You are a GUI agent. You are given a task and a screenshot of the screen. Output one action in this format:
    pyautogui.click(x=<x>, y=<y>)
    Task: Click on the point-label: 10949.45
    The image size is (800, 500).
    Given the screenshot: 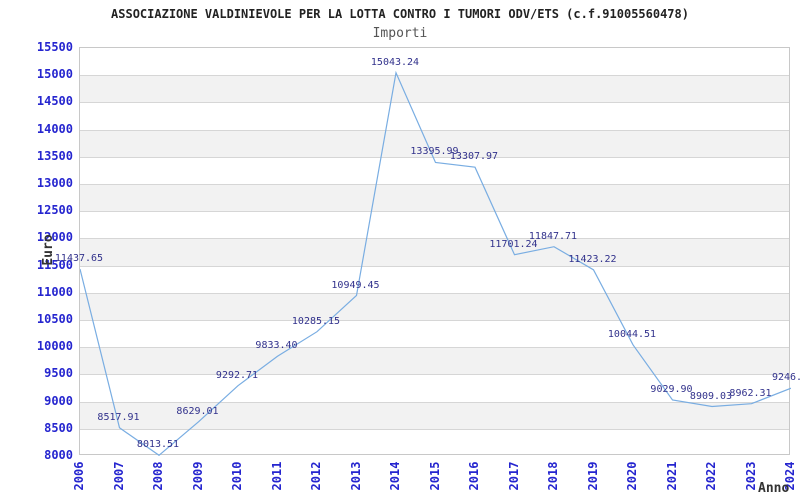 What is the action you would take?
    pyautogui.click(x=355, y=285)
    